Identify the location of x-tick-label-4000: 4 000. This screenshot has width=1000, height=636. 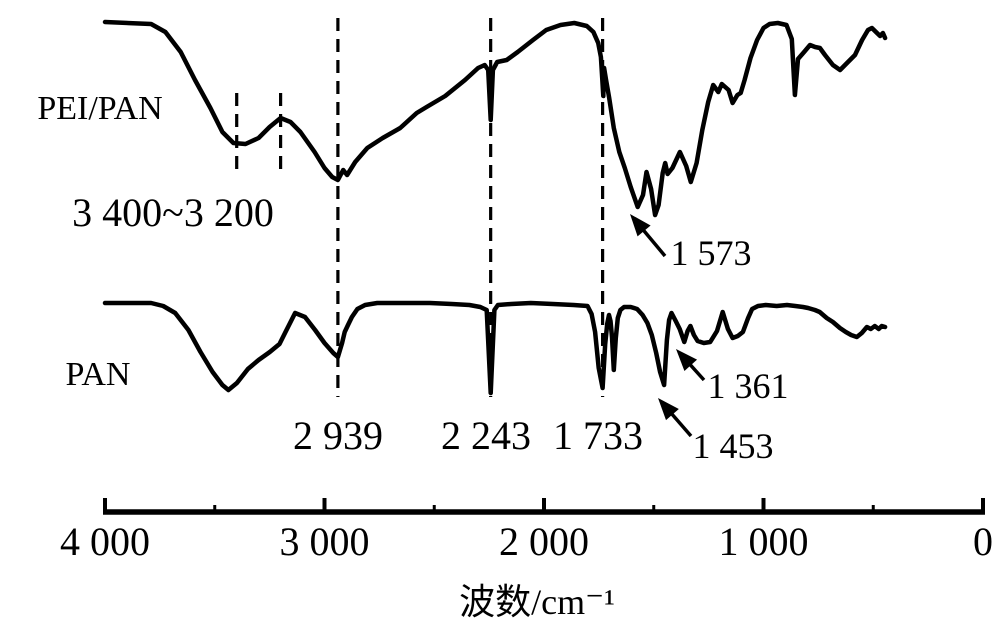
(105, 541).